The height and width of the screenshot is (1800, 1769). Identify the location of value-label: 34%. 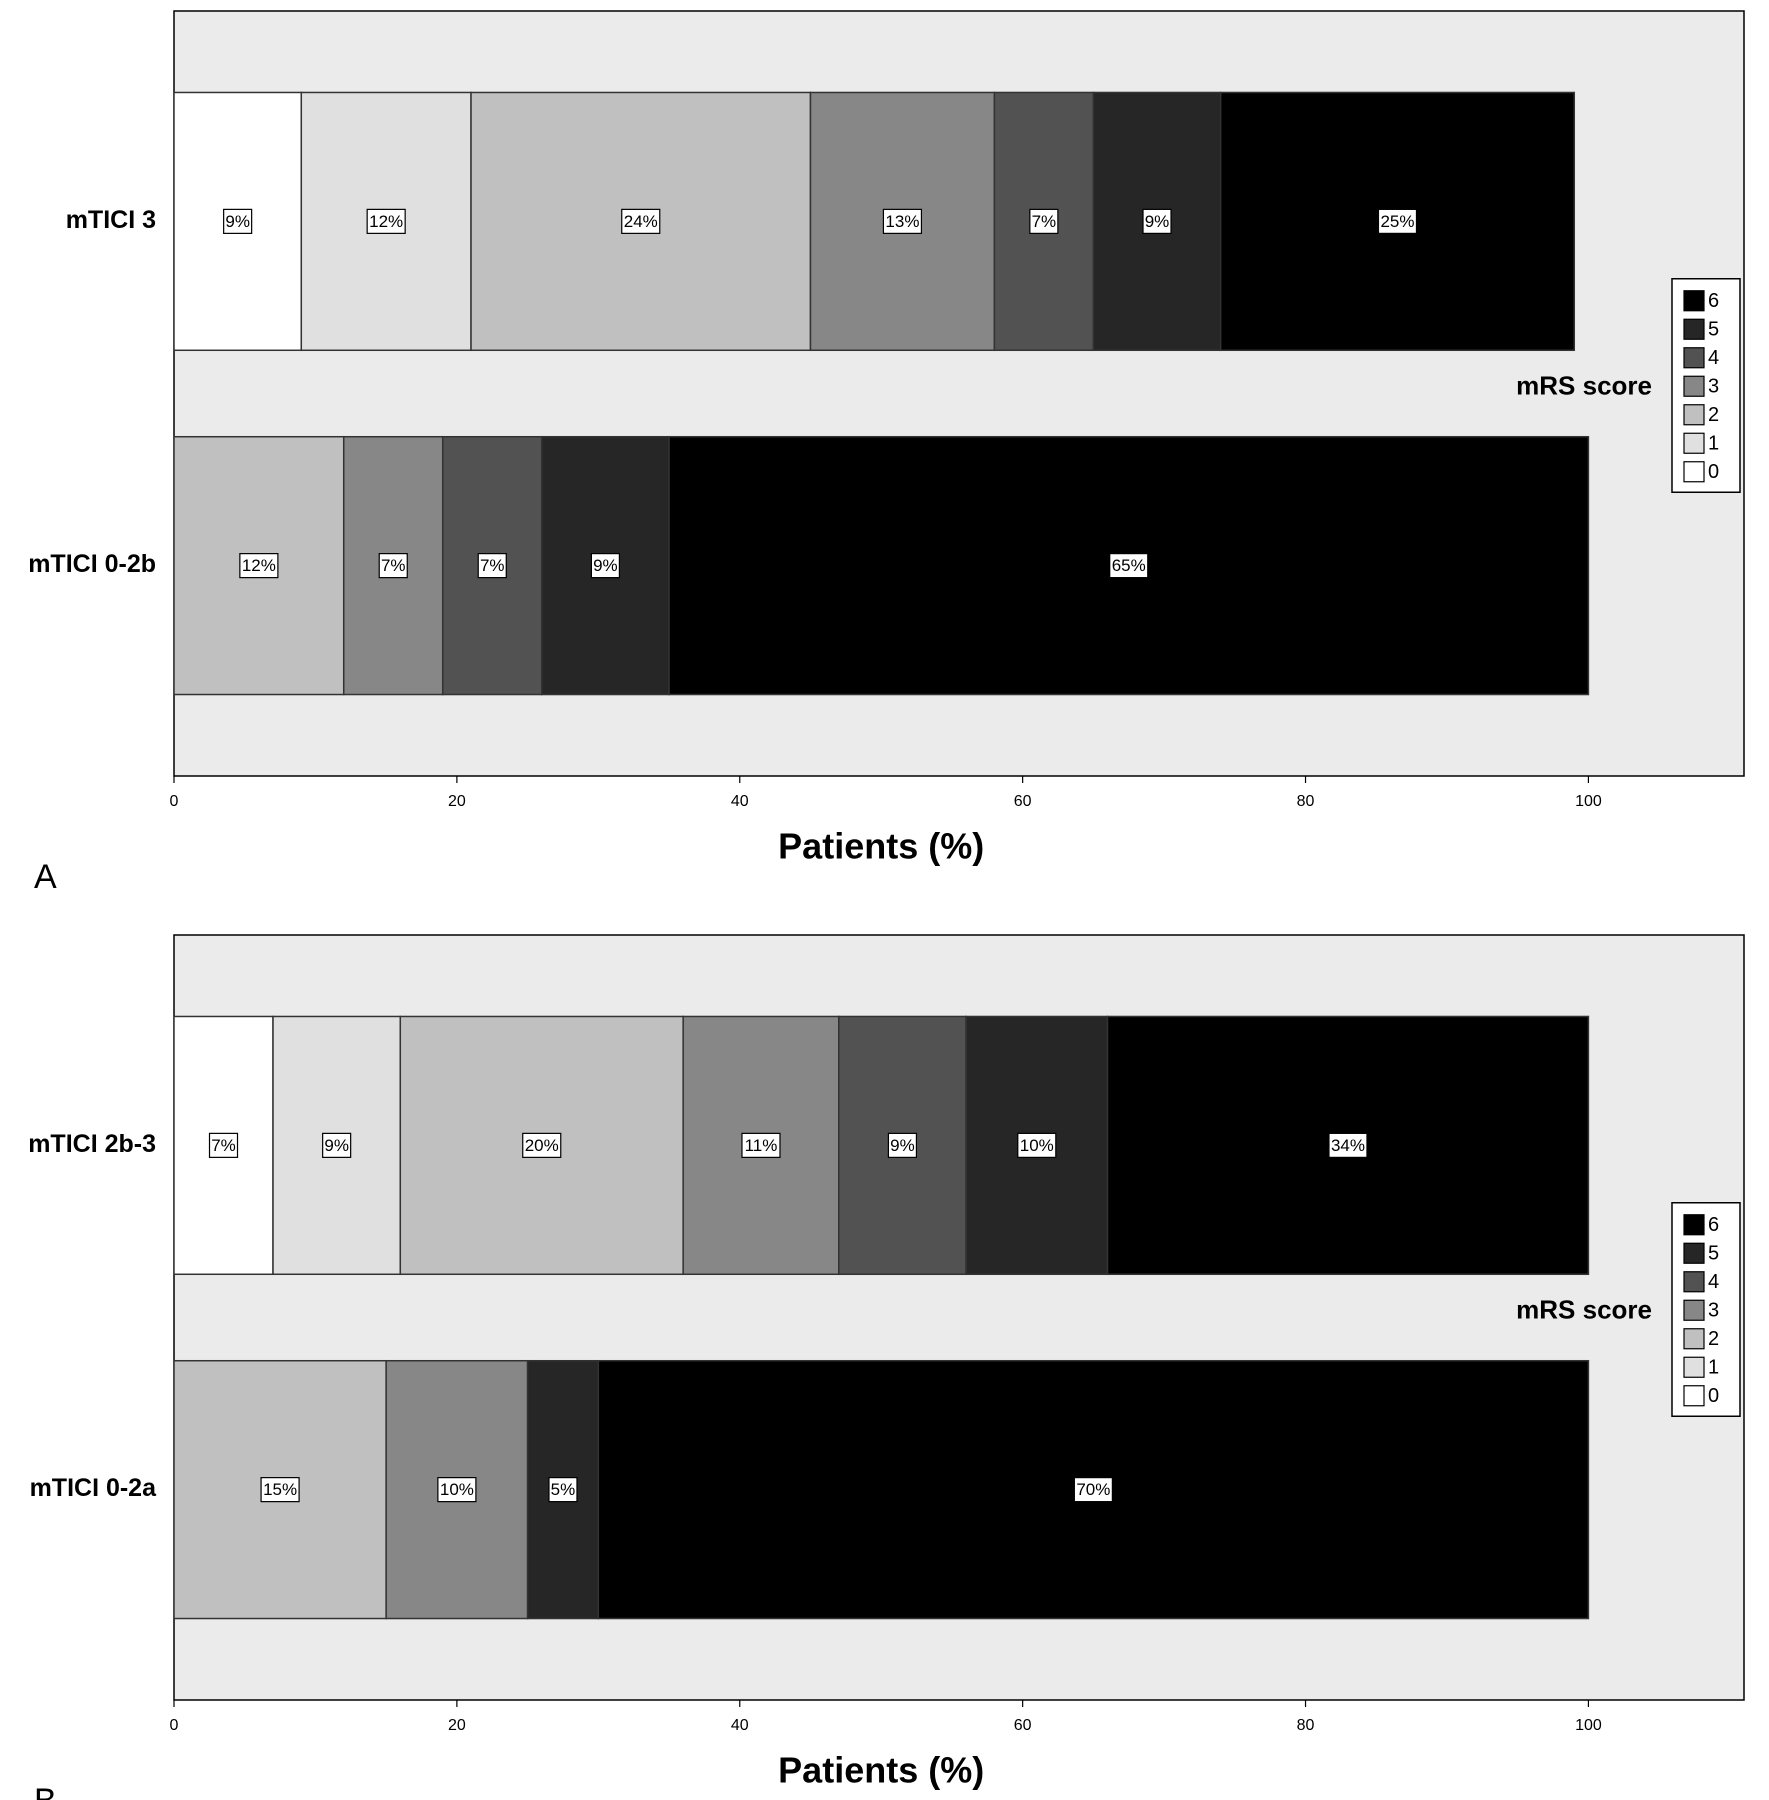
(1348, 1145).